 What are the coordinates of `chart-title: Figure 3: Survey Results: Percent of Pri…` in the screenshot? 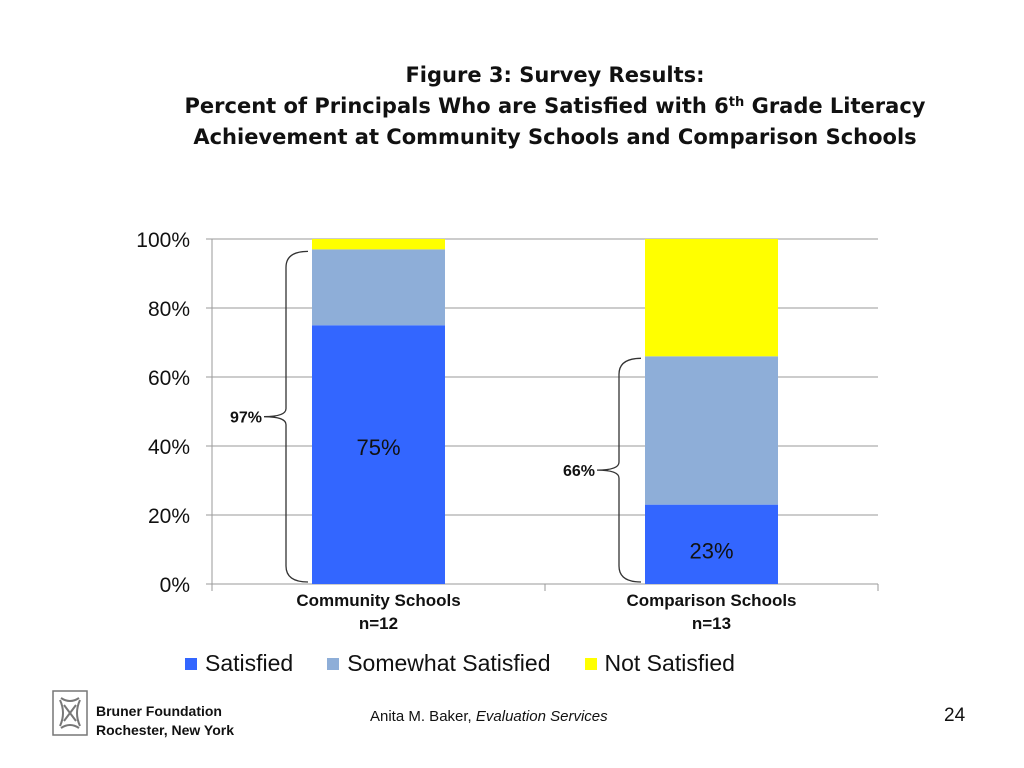 It's located at (555, 106).